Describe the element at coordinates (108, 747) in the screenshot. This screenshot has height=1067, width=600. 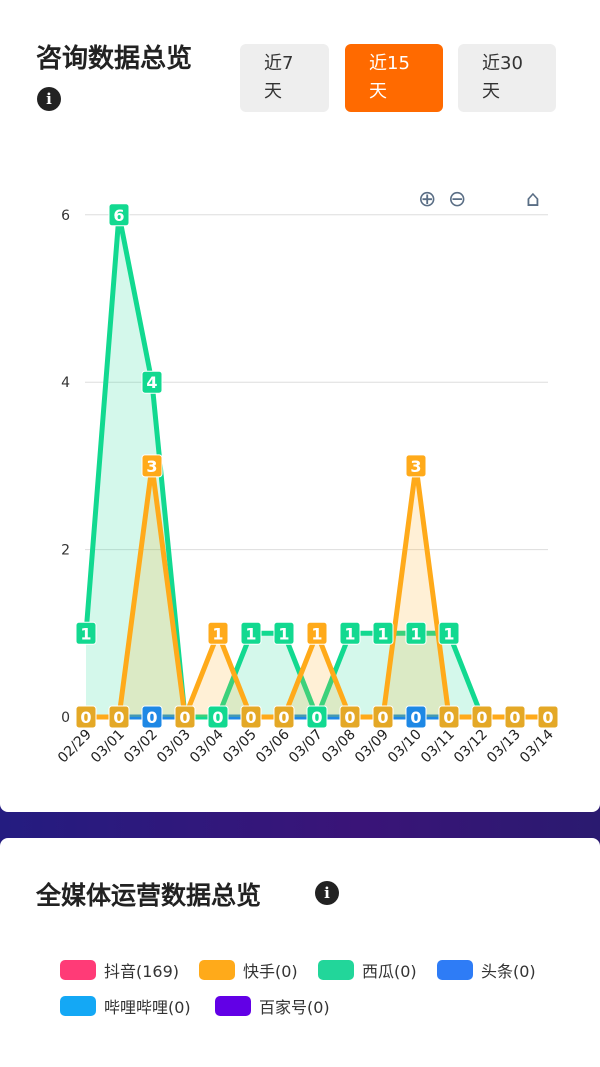
I see `x-tick-label: 03/01` at that location.